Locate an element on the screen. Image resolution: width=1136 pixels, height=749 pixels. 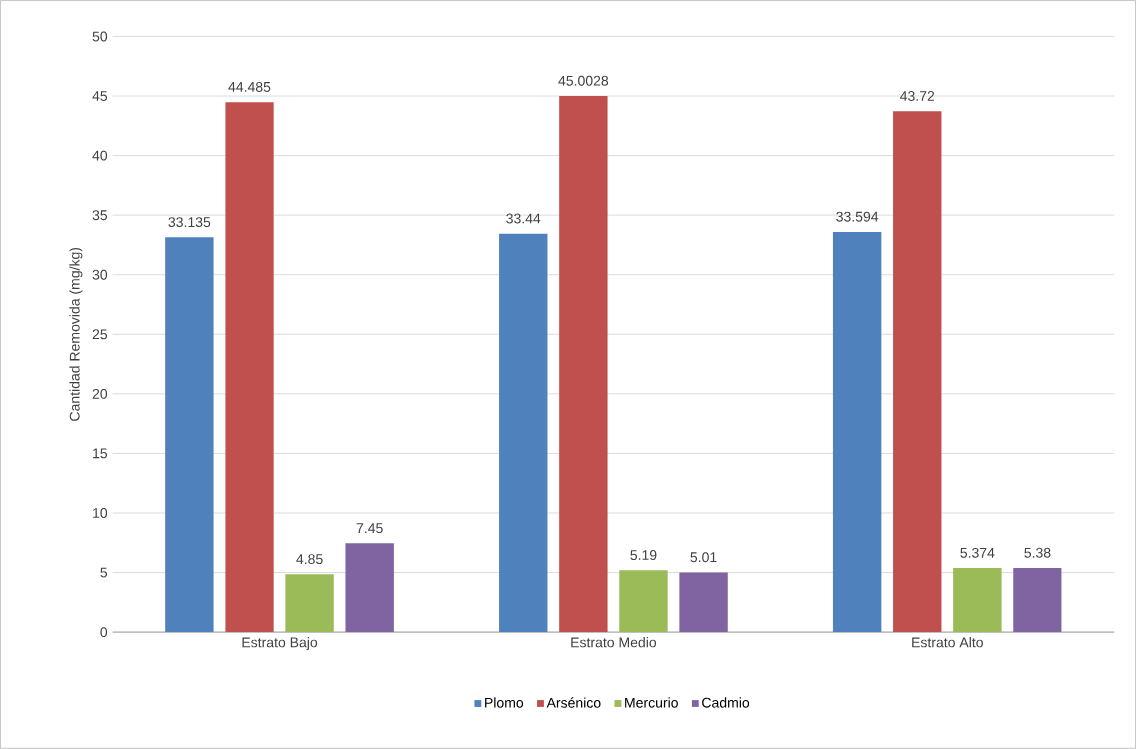
data-label: 4.85 is located at coordinates (309, 559).